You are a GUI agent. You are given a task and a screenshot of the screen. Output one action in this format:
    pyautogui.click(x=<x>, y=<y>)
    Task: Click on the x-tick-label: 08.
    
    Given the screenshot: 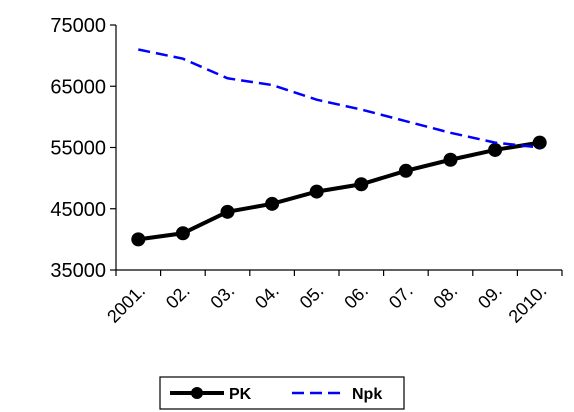 What is the action you would take?
    pyautogui.click(x=445, y=297)
    